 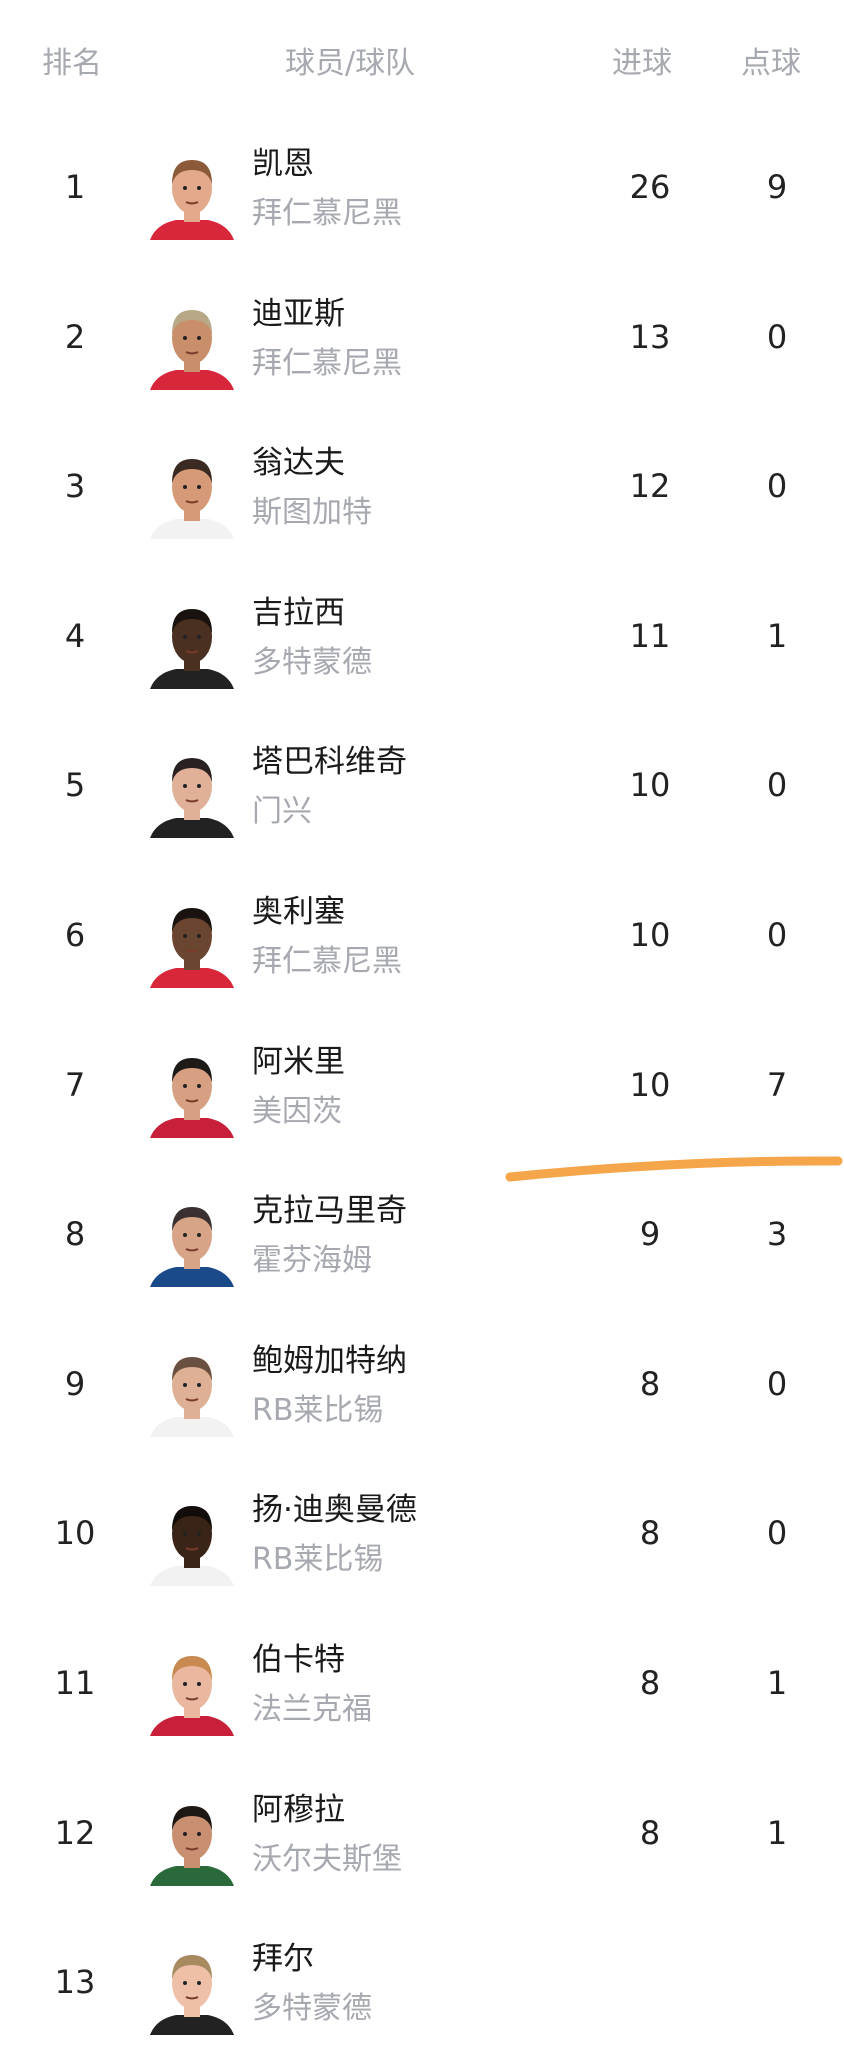 I want to click on penalties-value: 3, so click(x=777, y=1234).